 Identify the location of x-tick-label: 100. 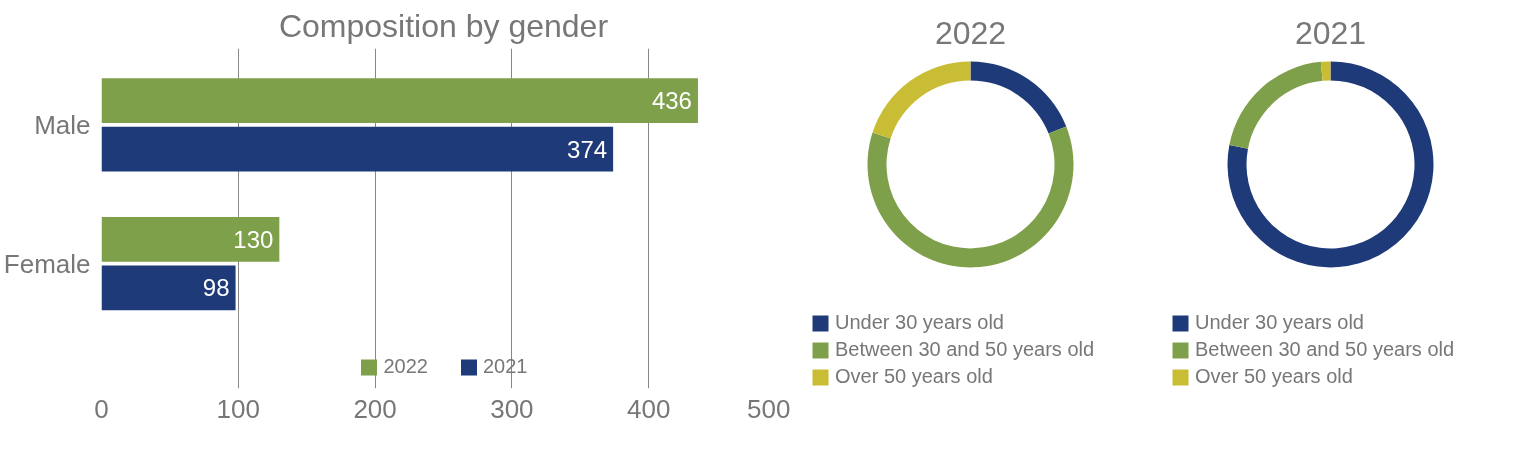
(238, 408).